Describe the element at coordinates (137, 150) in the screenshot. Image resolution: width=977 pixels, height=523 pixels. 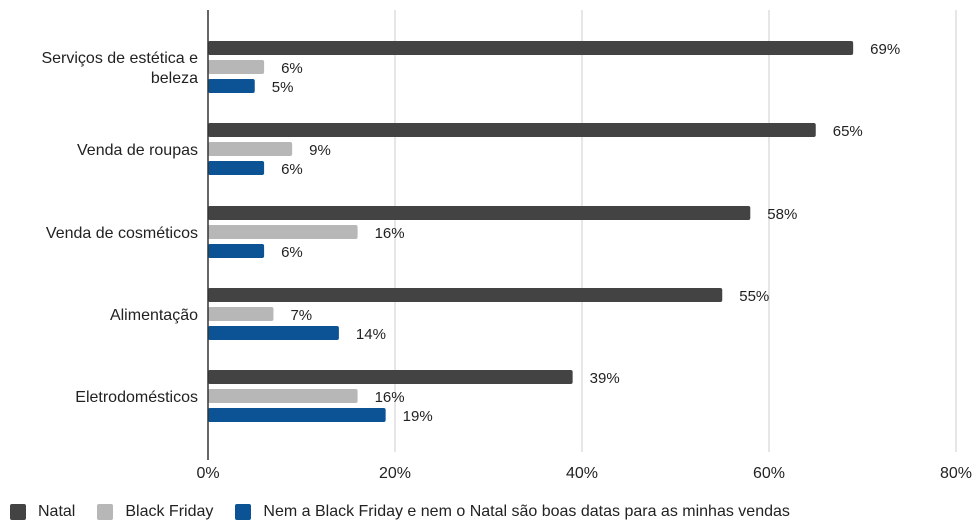
I see `category-label-1: Venda de roupas` at that location.